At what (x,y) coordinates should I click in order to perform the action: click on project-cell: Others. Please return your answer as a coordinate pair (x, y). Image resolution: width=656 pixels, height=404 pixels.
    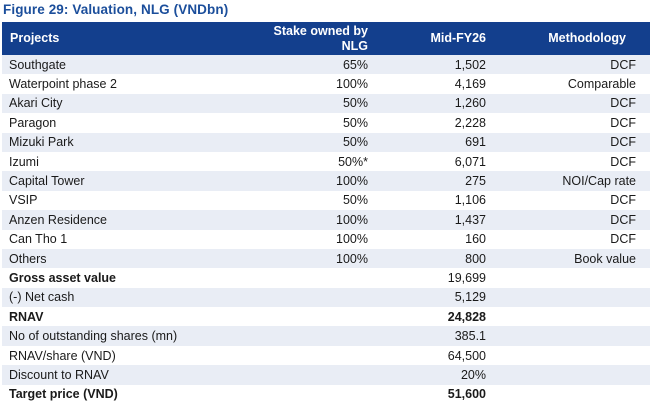
    Looking at the image, I should click on (122, 258).